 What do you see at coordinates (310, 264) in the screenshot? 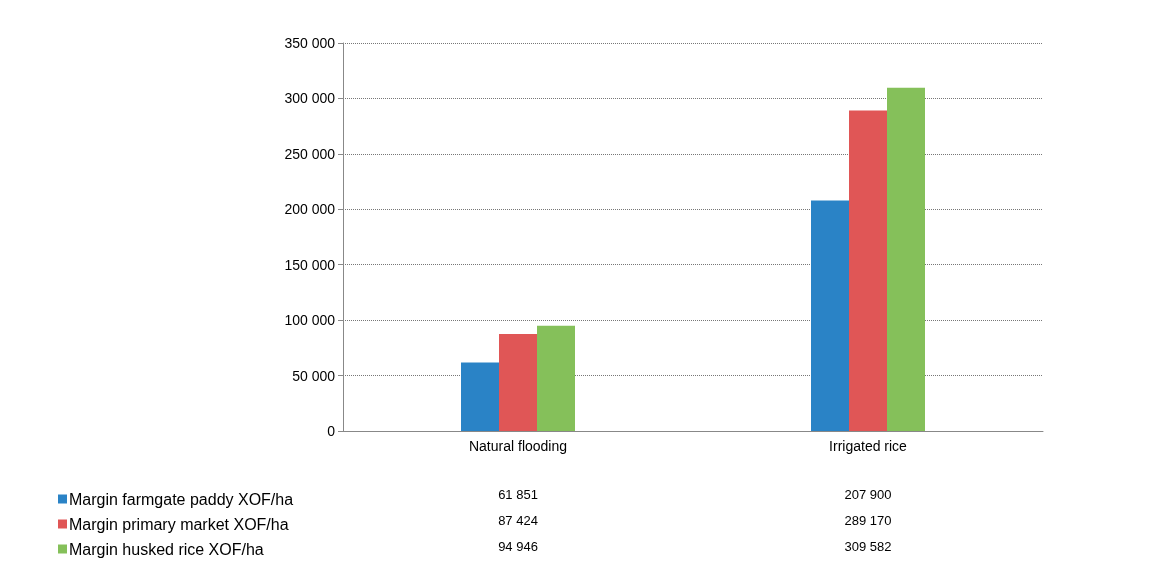
I see `y-tick-label: 150 000` at bounding box center [310, 264].